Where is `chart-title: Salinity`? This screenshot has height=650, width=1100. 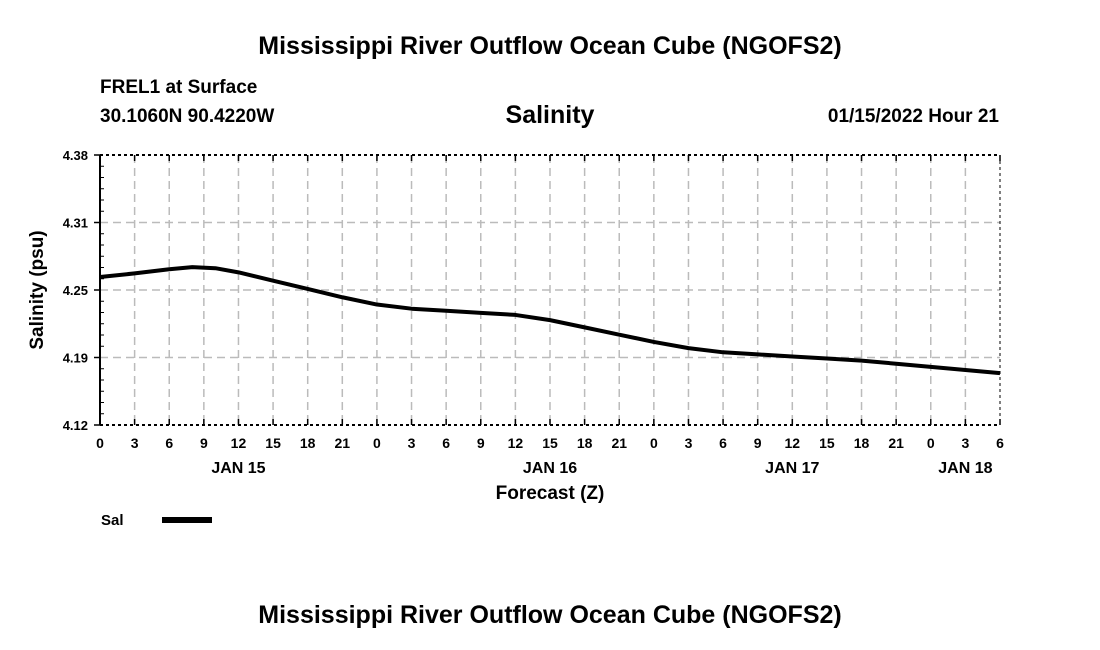
chart-title: Salinity is located at coordinates (550, 115).